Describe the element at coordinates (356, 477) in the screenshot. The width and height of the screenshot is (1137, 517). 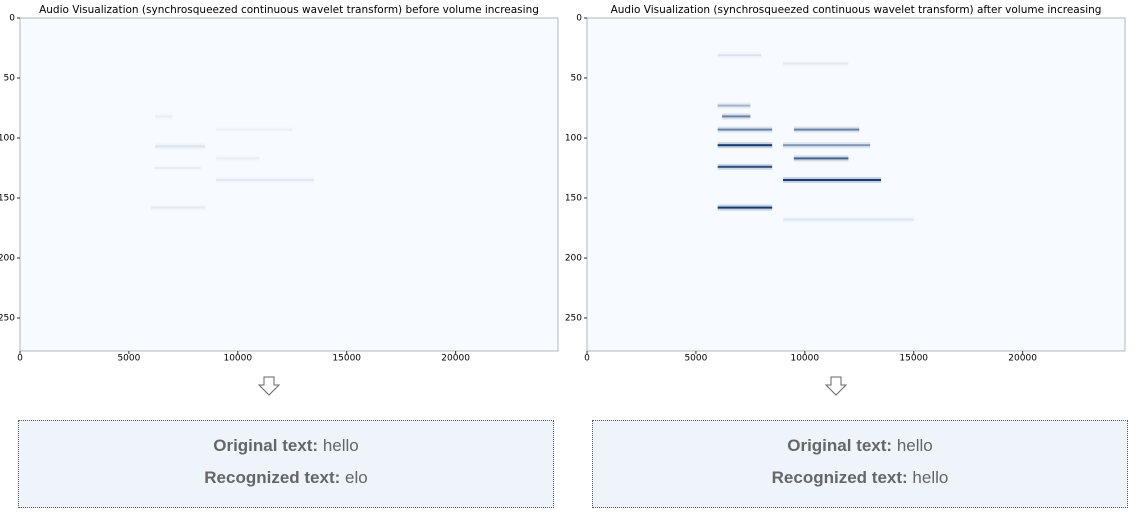
I see `text: elo` at that location.